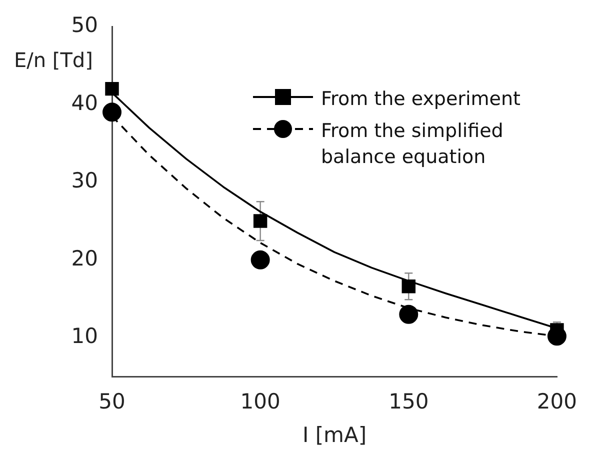 The height and width of the screenshot is (459, 591). Describe the element at coordinates (260, 402) in the screenshot. I see `x-tick-label: 100` at that location.